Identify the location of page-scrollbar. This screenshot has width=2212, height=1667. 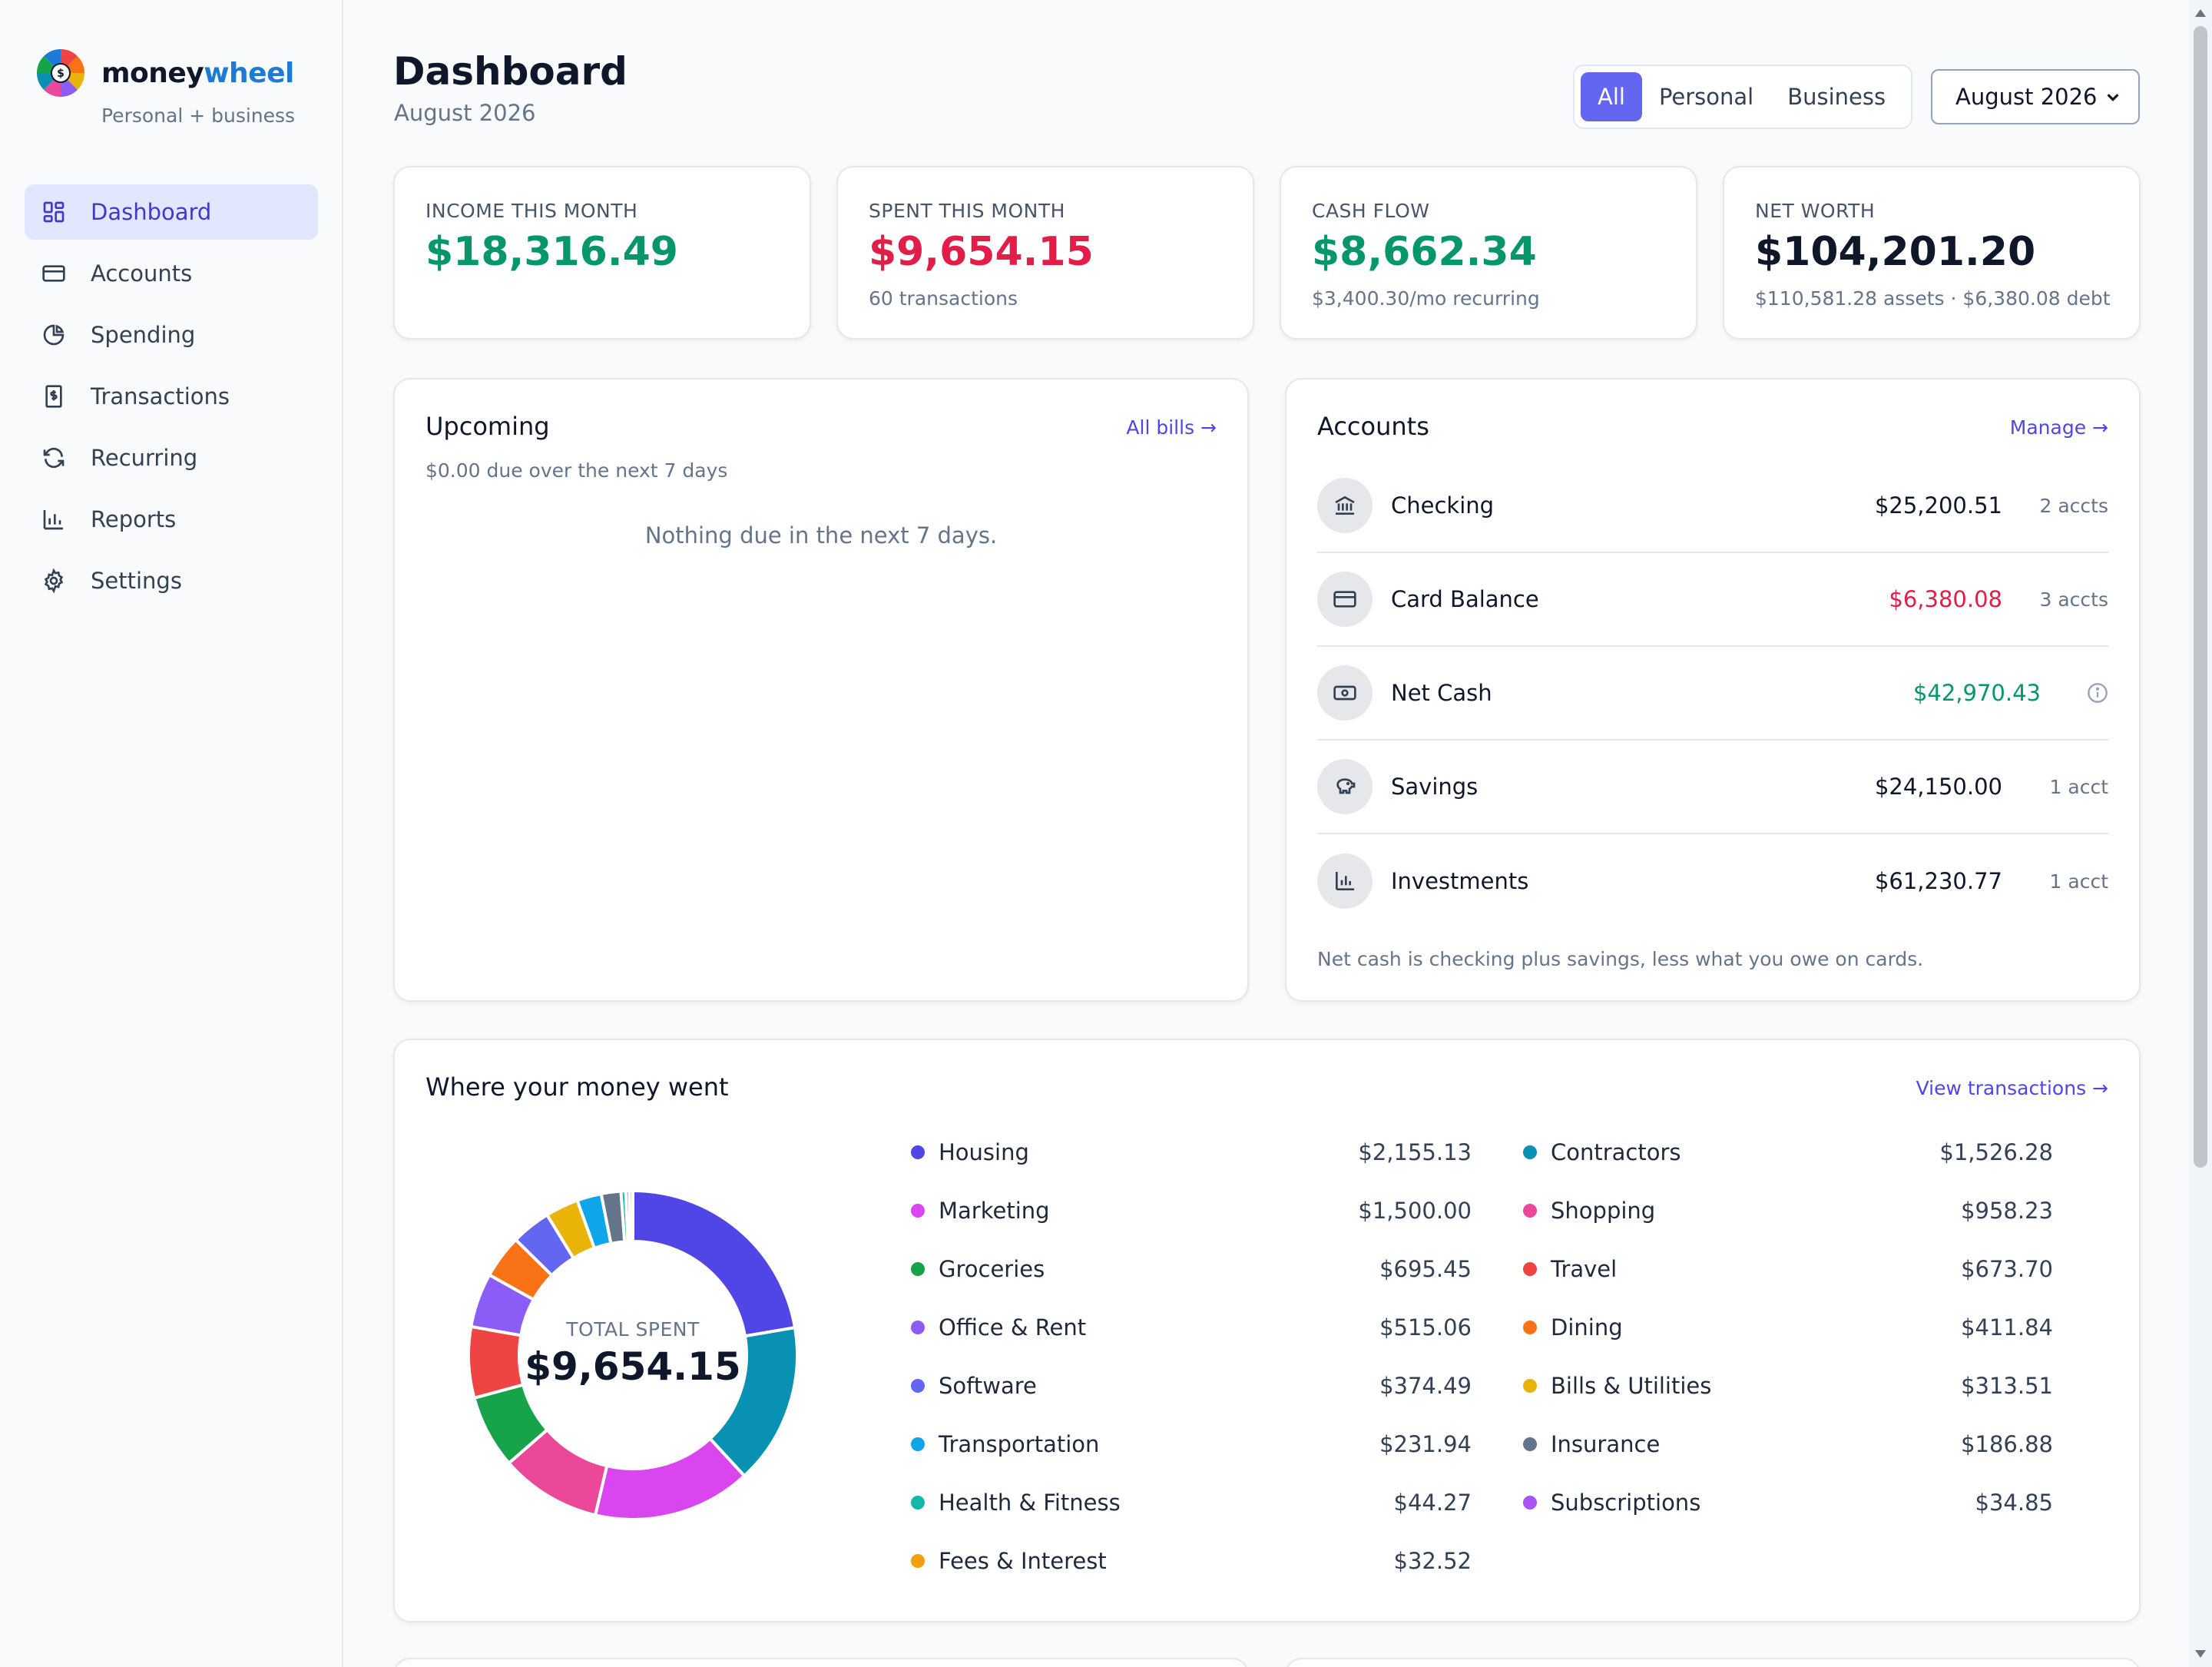
(2200, 833).